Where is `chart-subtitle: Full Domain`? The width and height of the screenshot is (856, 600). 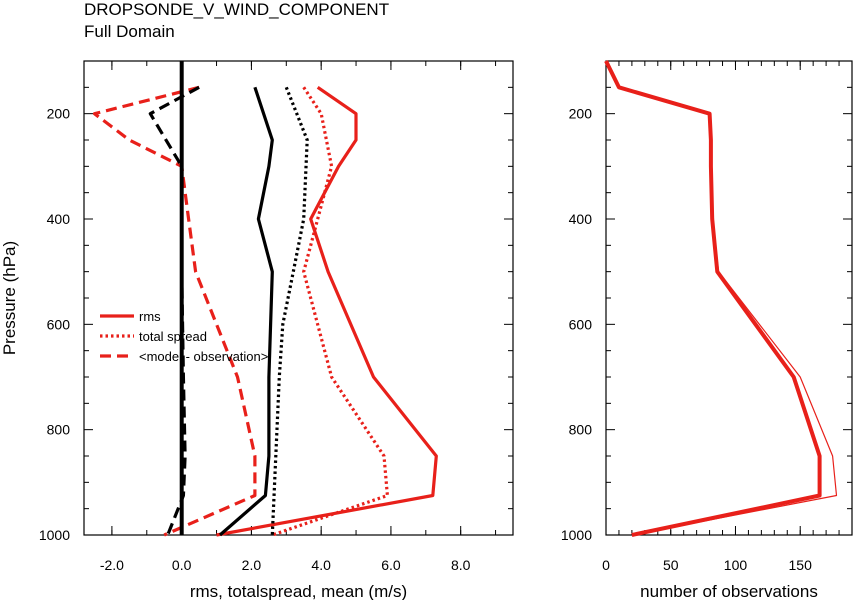 chart-subtitle: Full Domain is located at coordinates (129, 31).